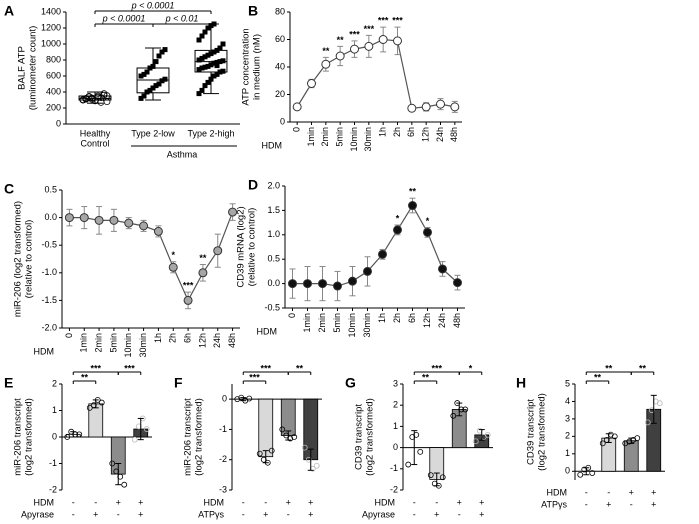 Image resolution: width=699 pixels, height=524 pixels. What do you see at coordinates (297, 129) in the screenshot?
I see `x-tick-label: 0` at bounding box center [297, 129].